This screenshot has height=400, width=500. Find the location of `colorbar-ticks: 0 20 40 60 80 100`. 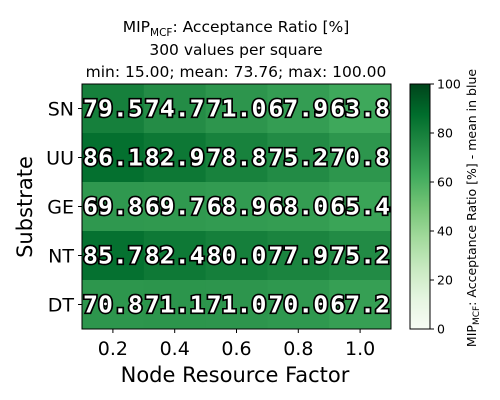

colorbar-ticks: 0 20 40 60 80 100 is located at coordinates (445, 207).